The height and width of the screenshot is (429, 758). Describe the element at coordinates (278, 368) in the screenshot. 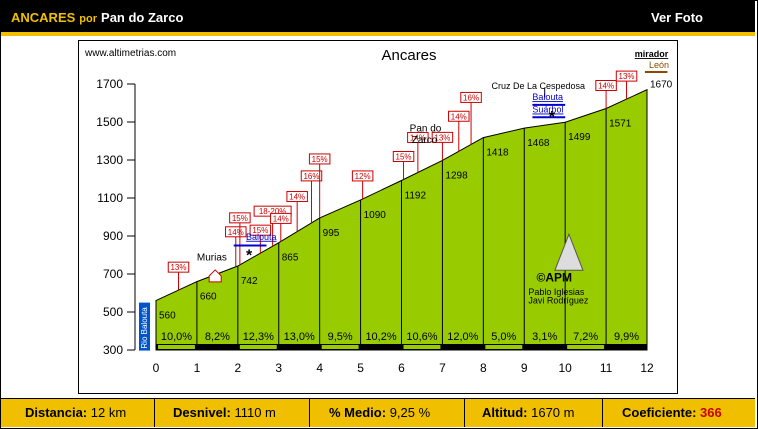

I see `x-tick-label: 3` at that location.